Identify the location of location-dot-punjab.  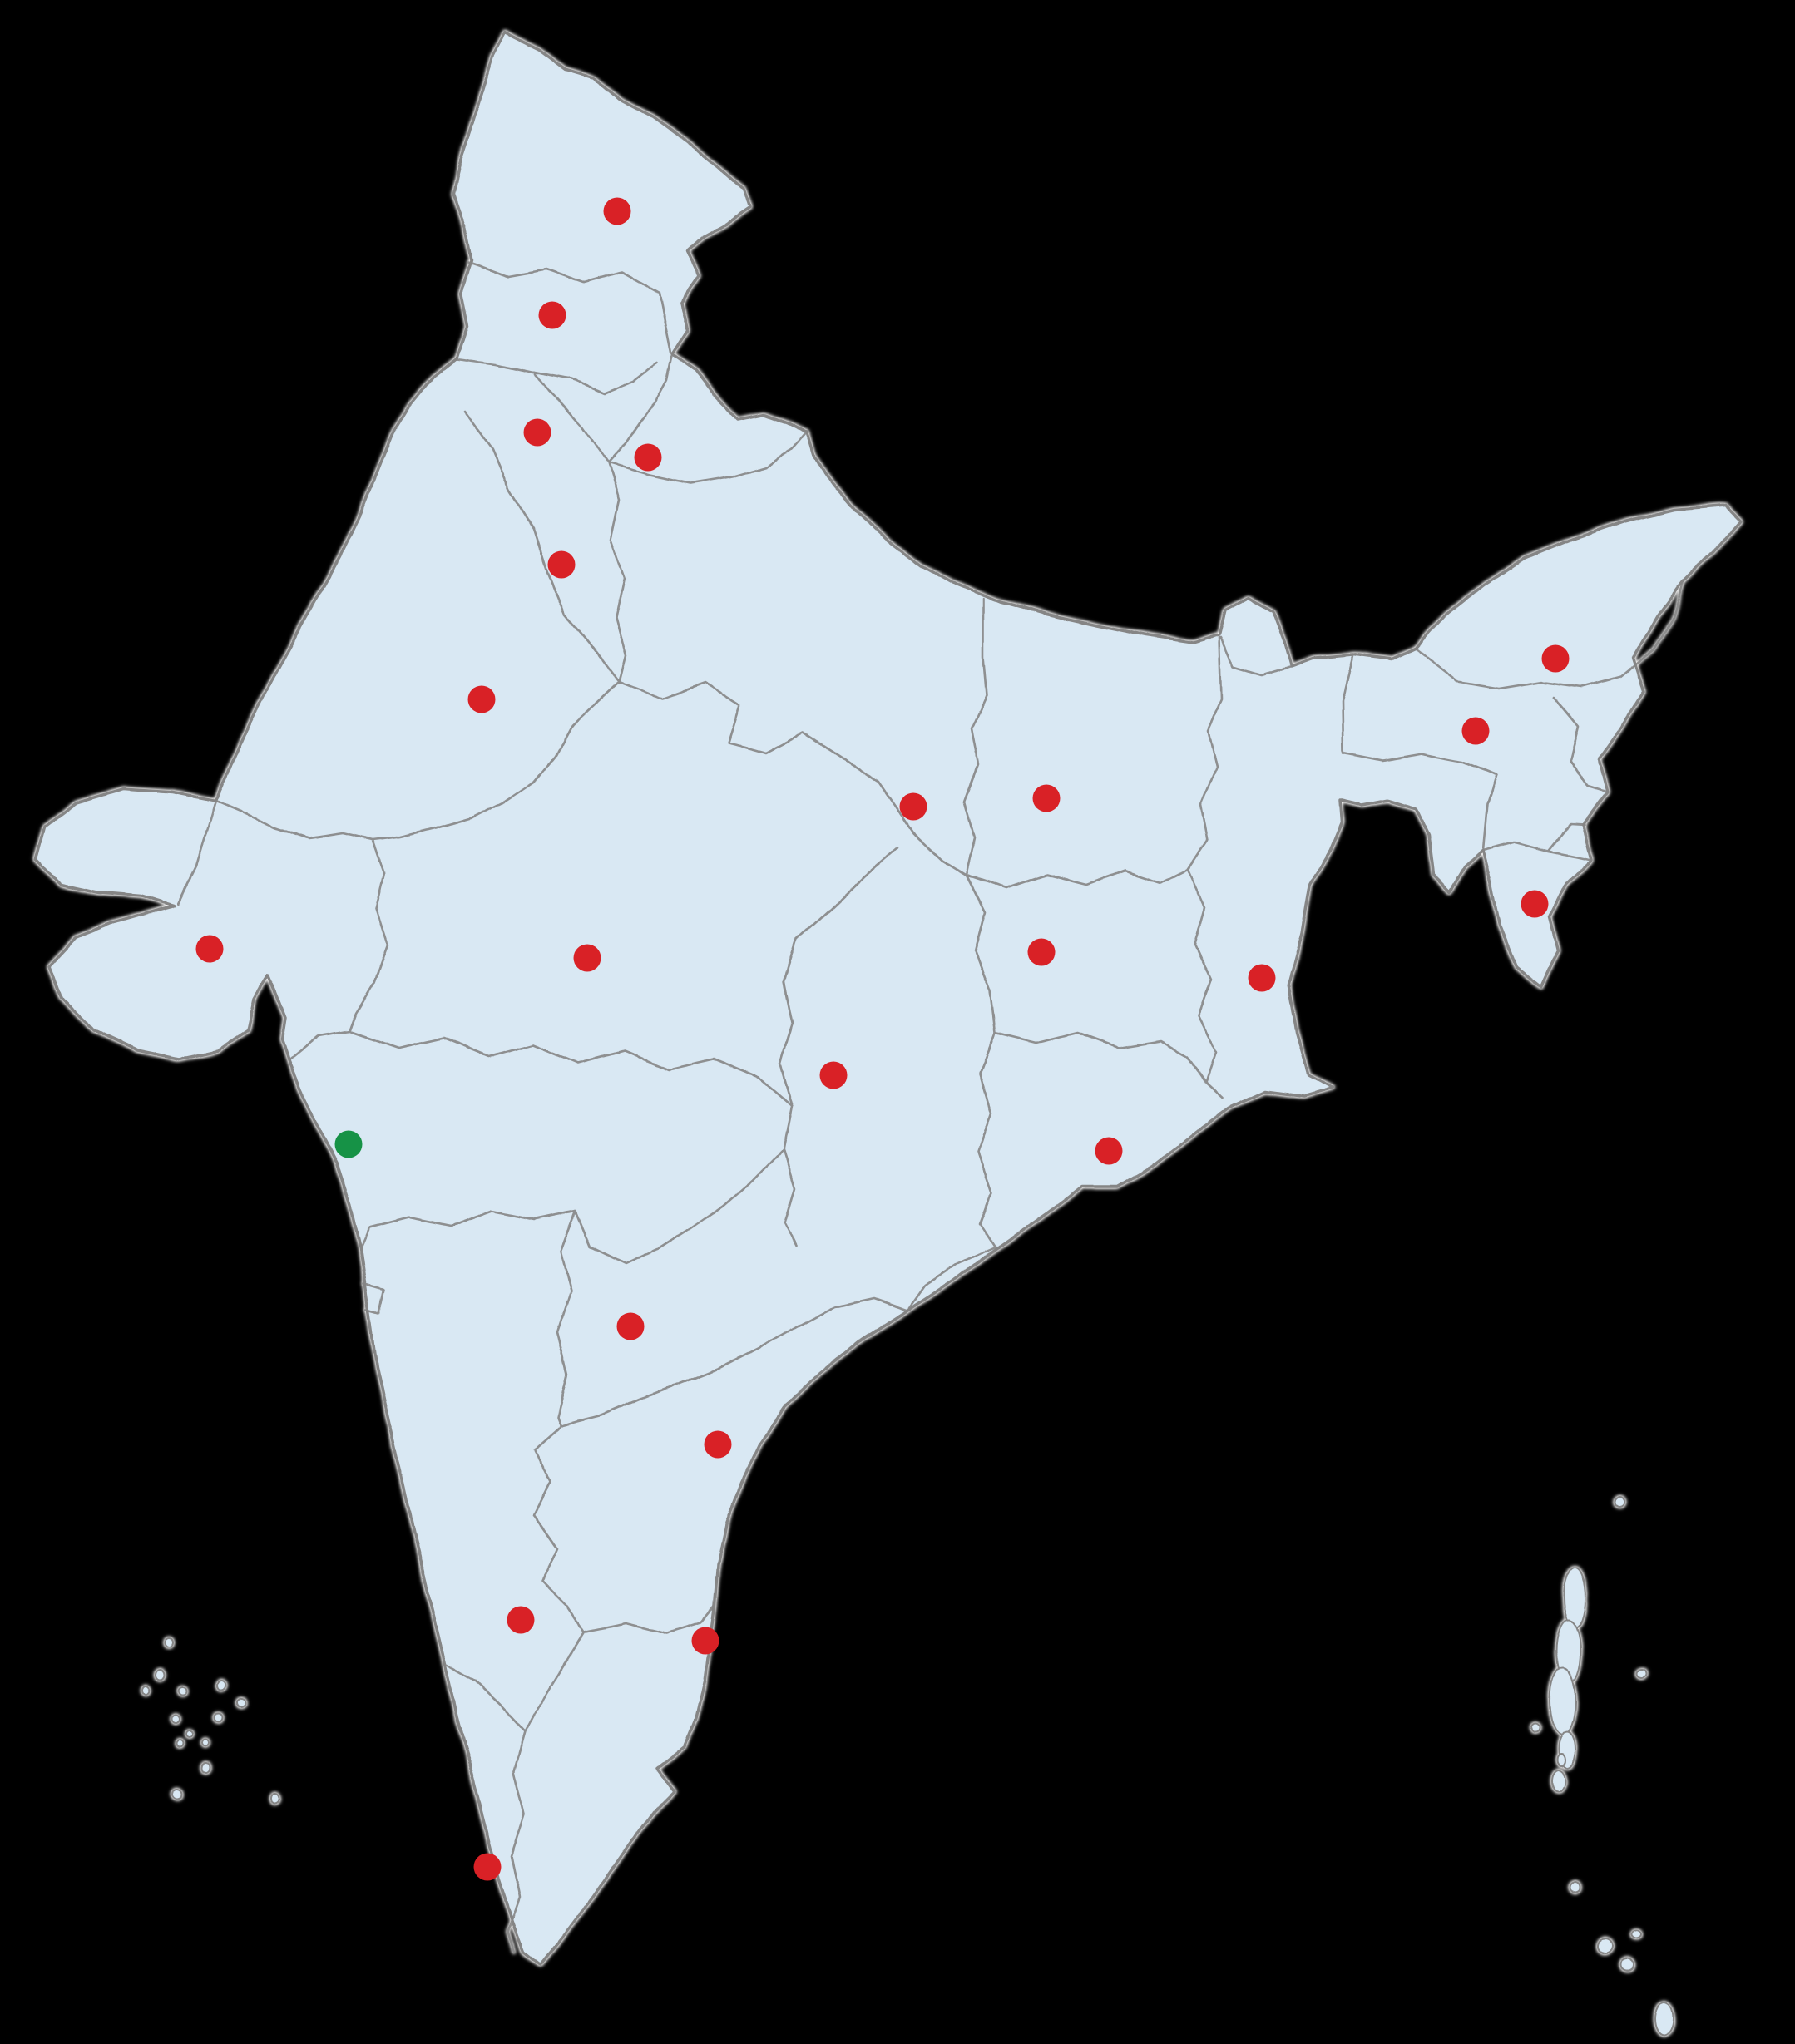
(537, 432).